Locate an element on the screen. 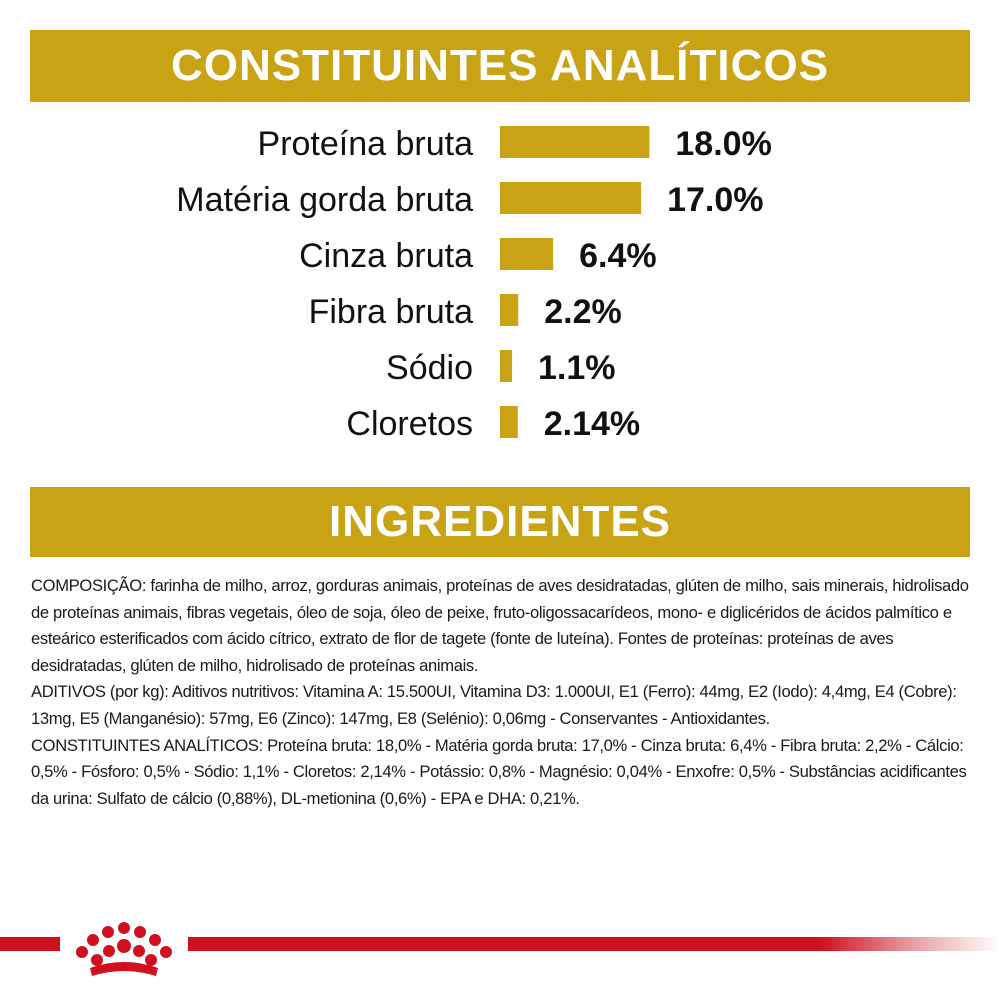 The height and width of the screenshot is (1000, 1000). ingredients-banner: INGREDIENTES is located at coordinates (500, 522).